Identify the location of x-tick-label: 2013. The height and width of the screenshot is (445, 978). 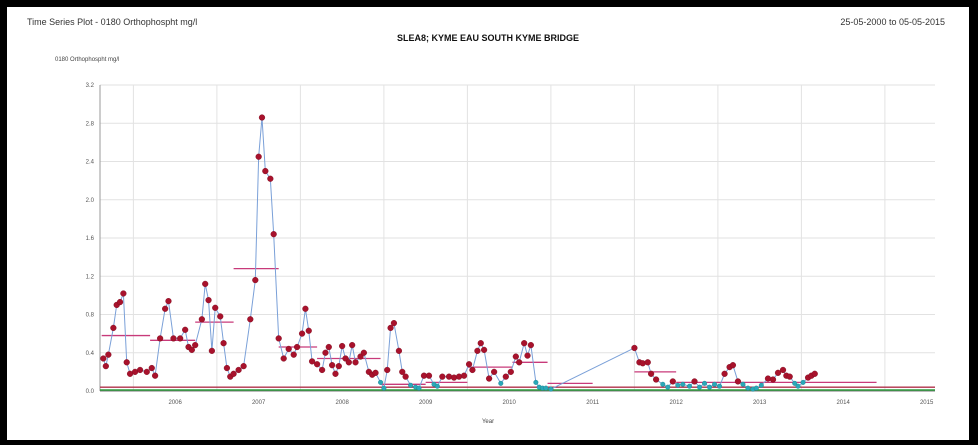
(760, 403).